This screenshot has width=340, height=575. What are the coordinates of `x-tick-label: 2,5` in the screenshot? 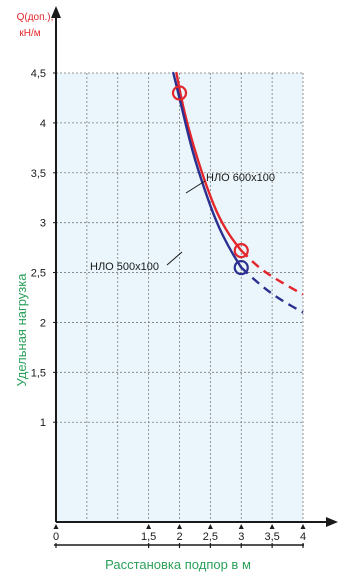 It's located at (210, 537).